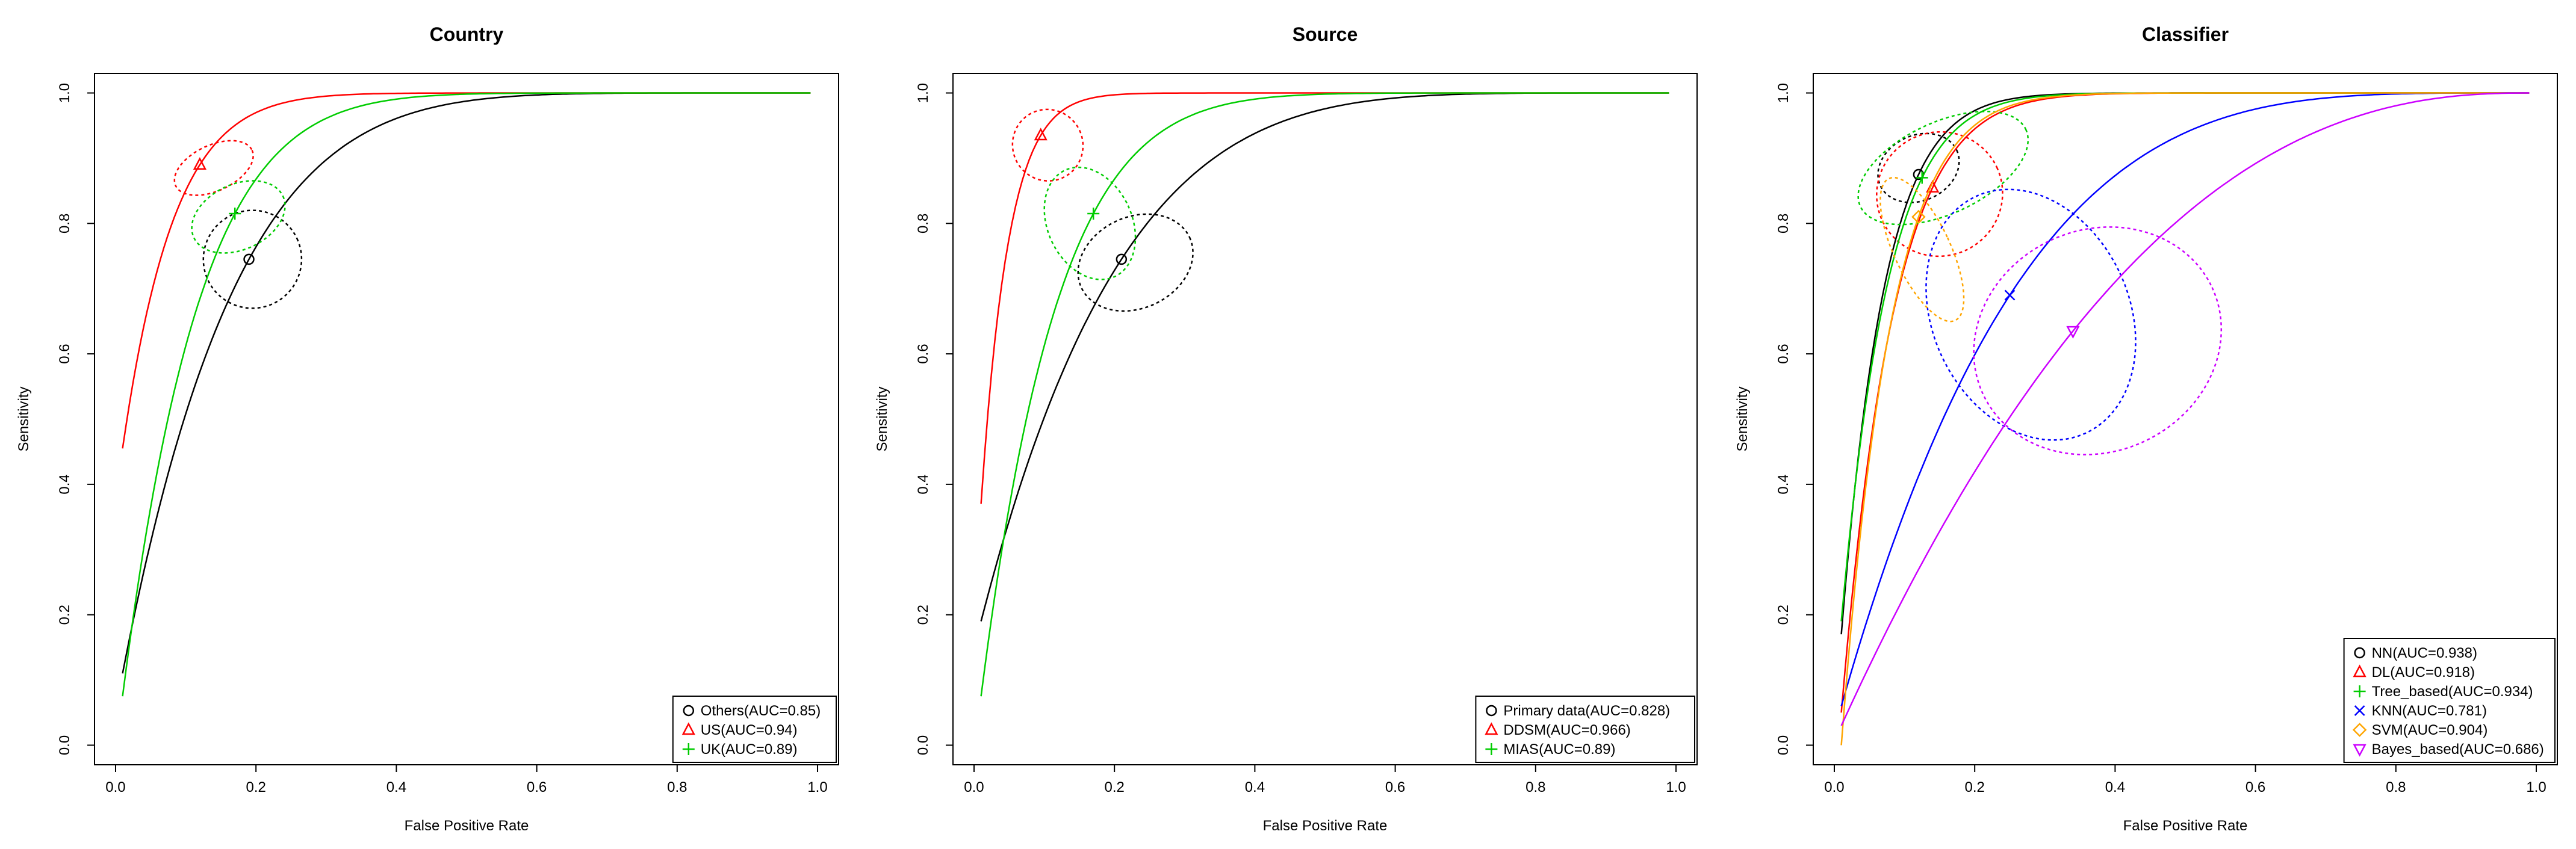  I want to click on legend-entry-label: Others(AUC=0.85), so click(761, 711).